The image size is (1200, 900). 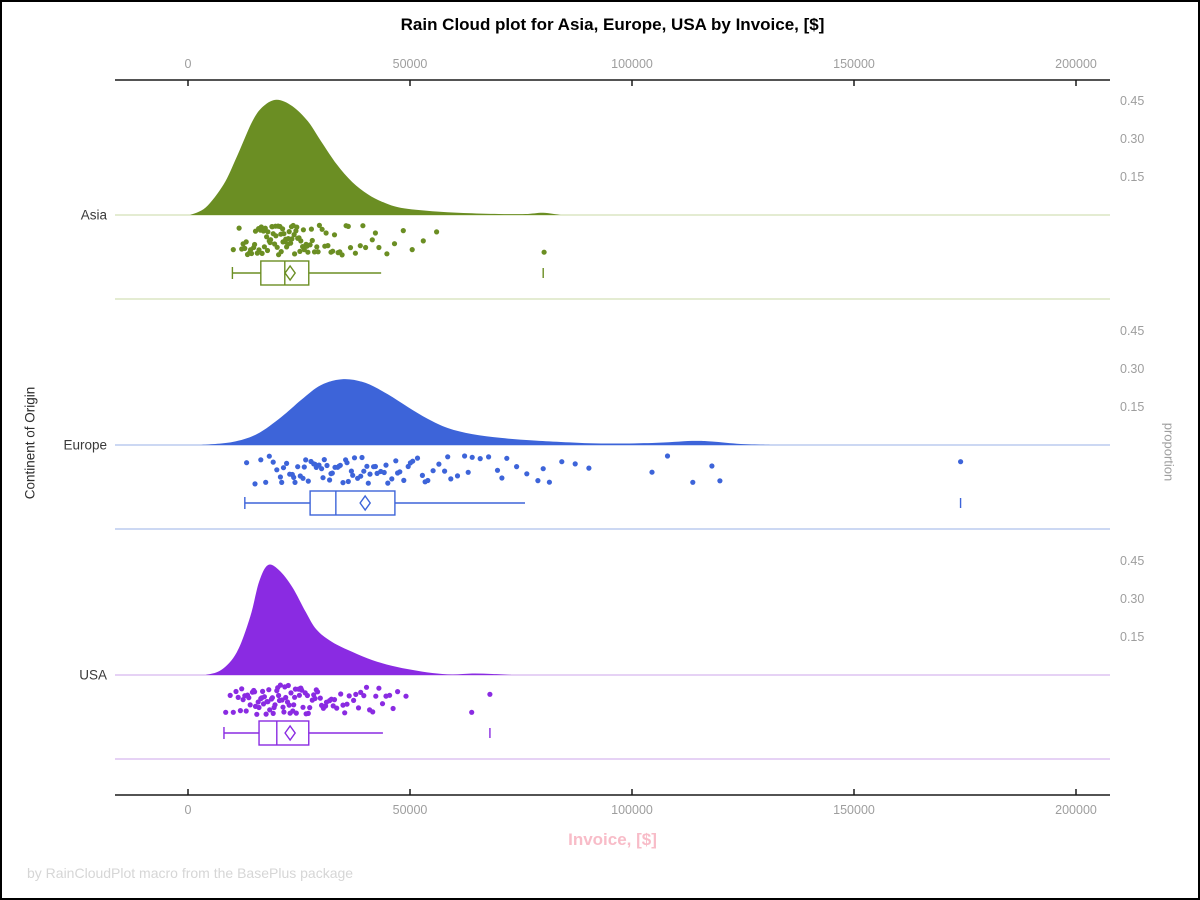 I want to click on mean-diamond, so click(x=290, y=273).